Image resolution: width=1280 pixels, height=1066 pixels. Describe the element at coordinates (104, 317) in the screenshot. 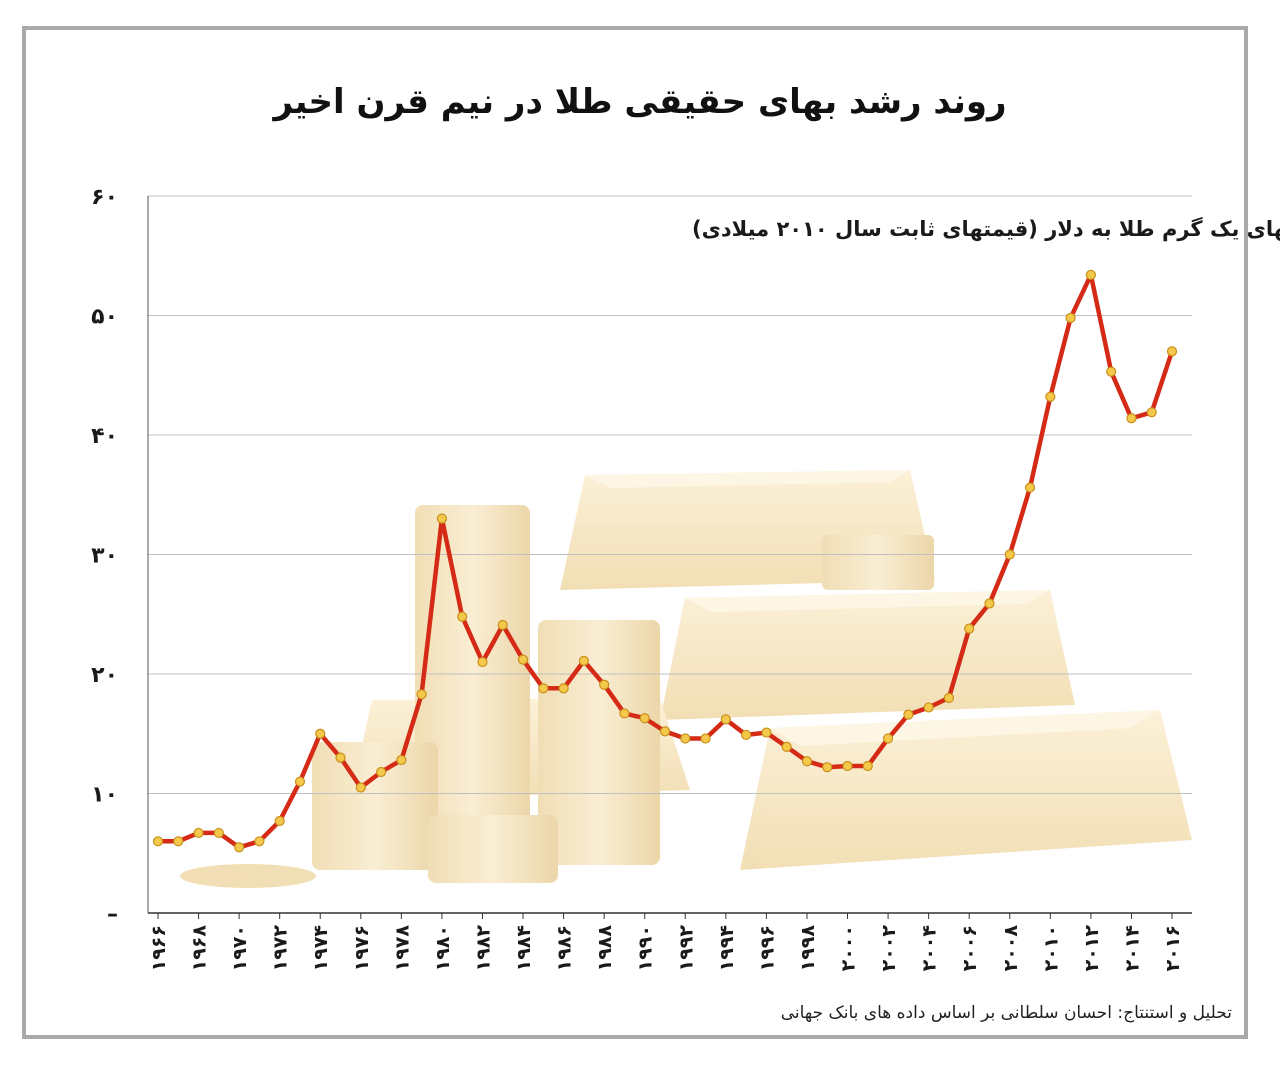

I see `y-tick-label: ۵۰` at that location.